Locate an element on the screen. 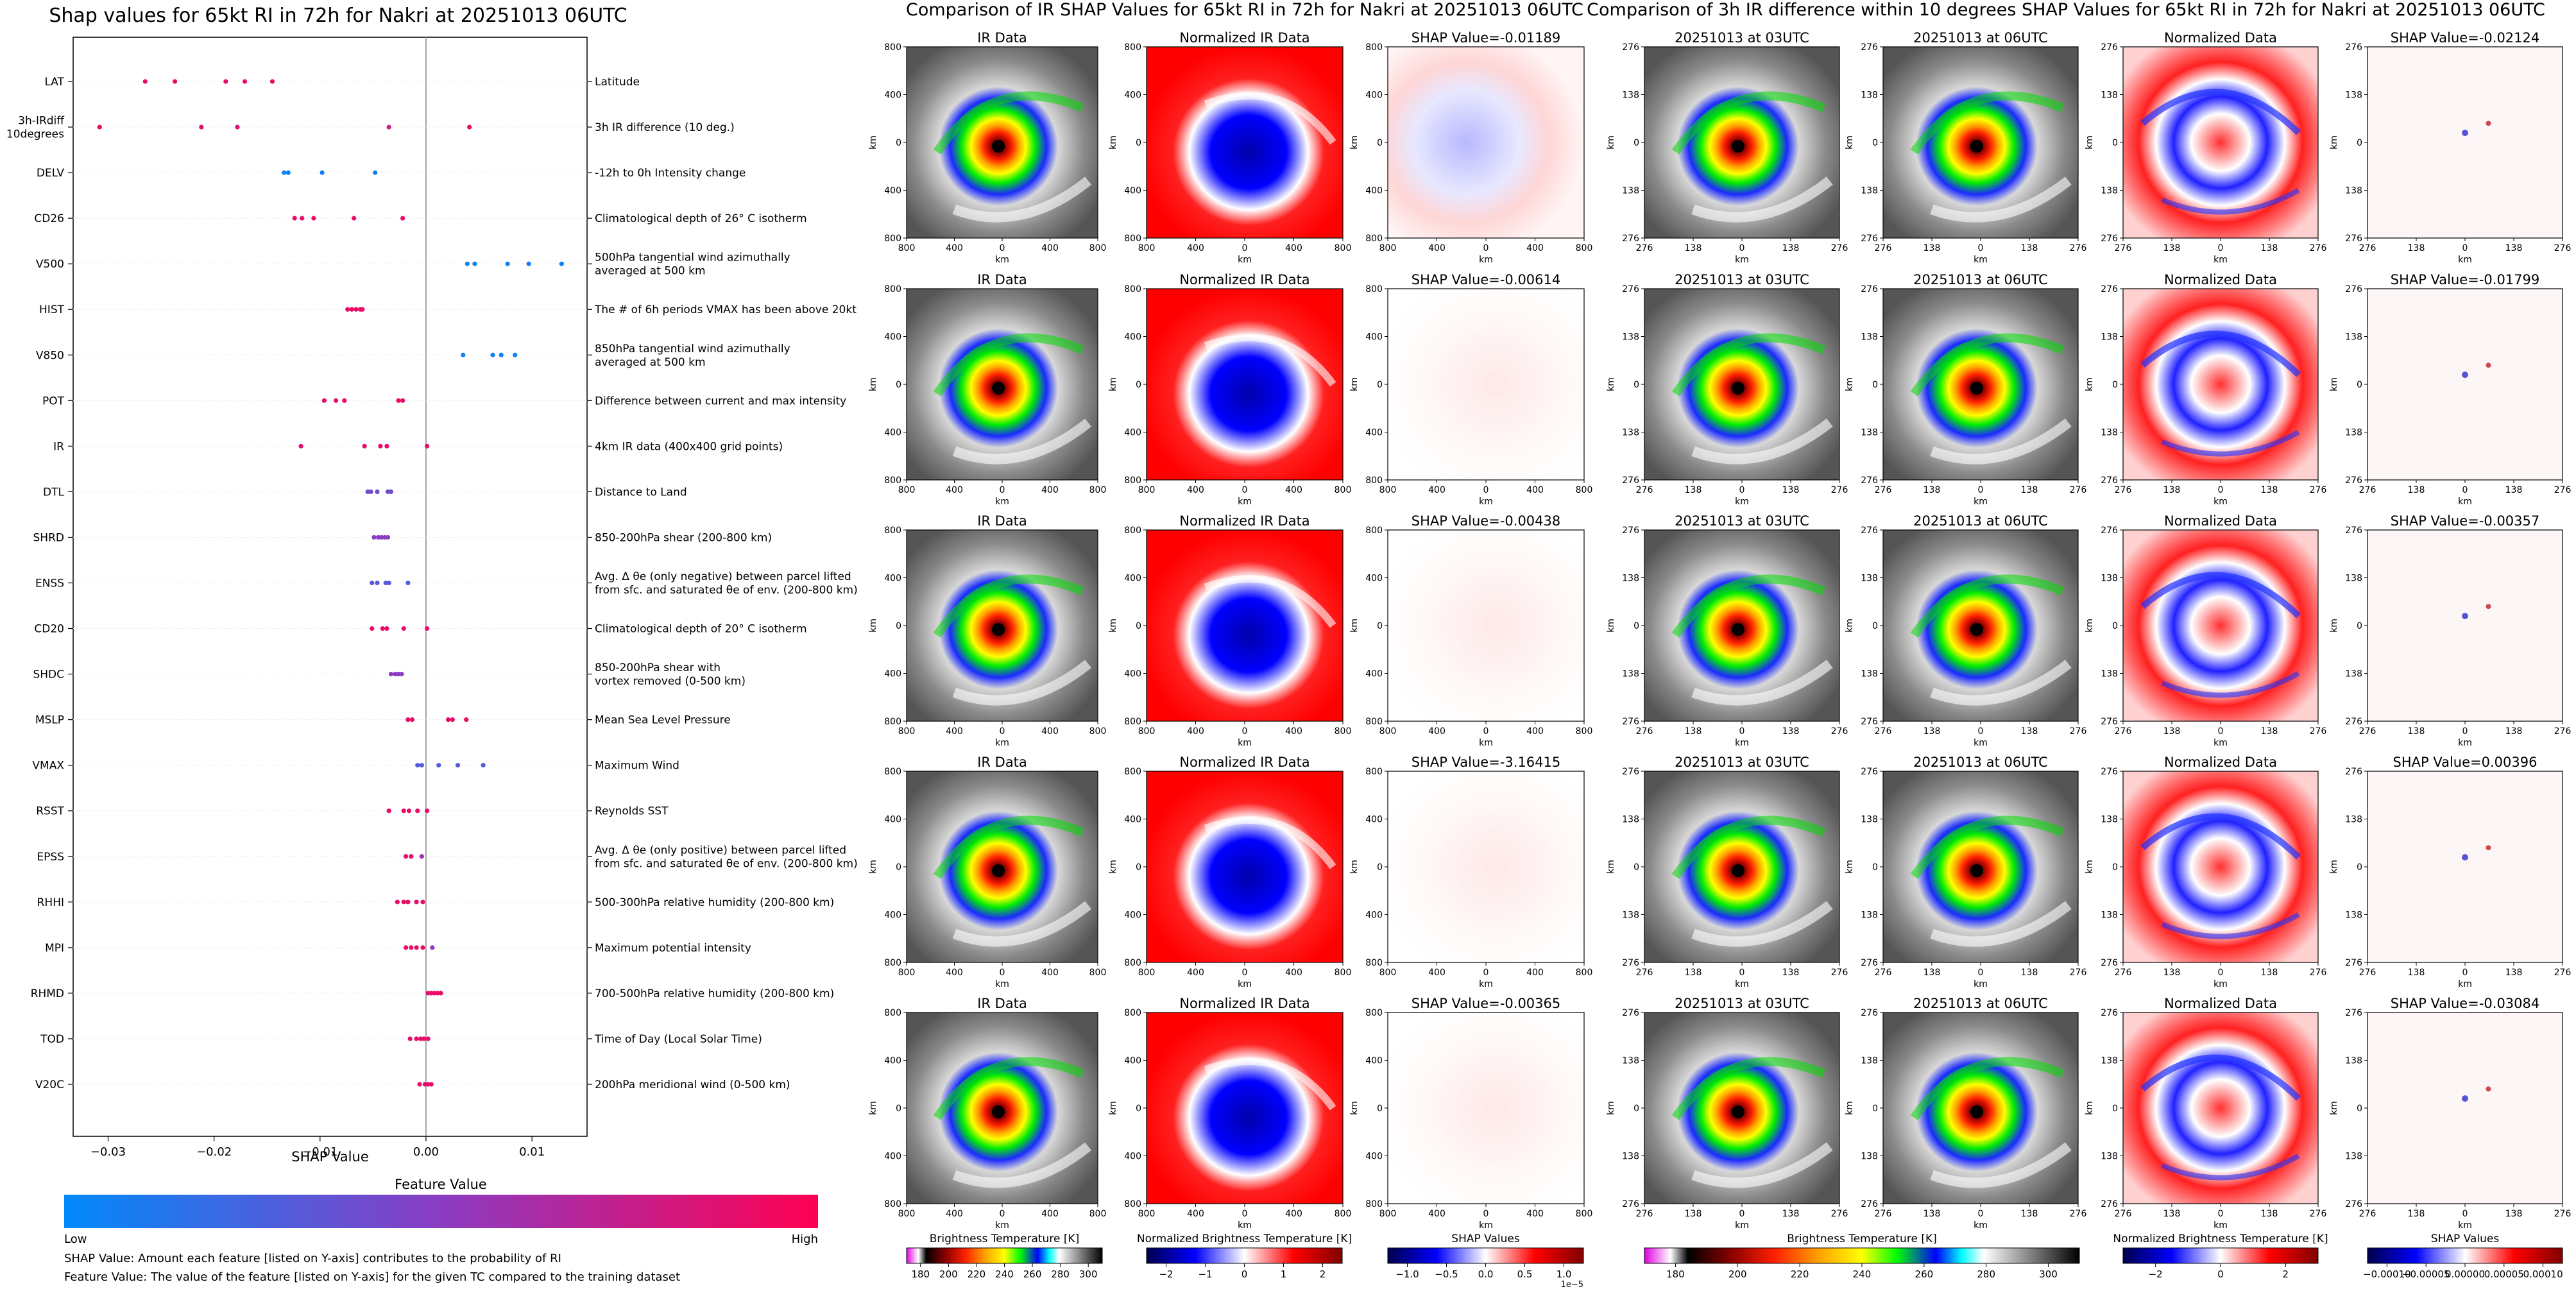 The image size is (2576, 1289). feature-description-label: Latitude is located at coordinates (617, 82).